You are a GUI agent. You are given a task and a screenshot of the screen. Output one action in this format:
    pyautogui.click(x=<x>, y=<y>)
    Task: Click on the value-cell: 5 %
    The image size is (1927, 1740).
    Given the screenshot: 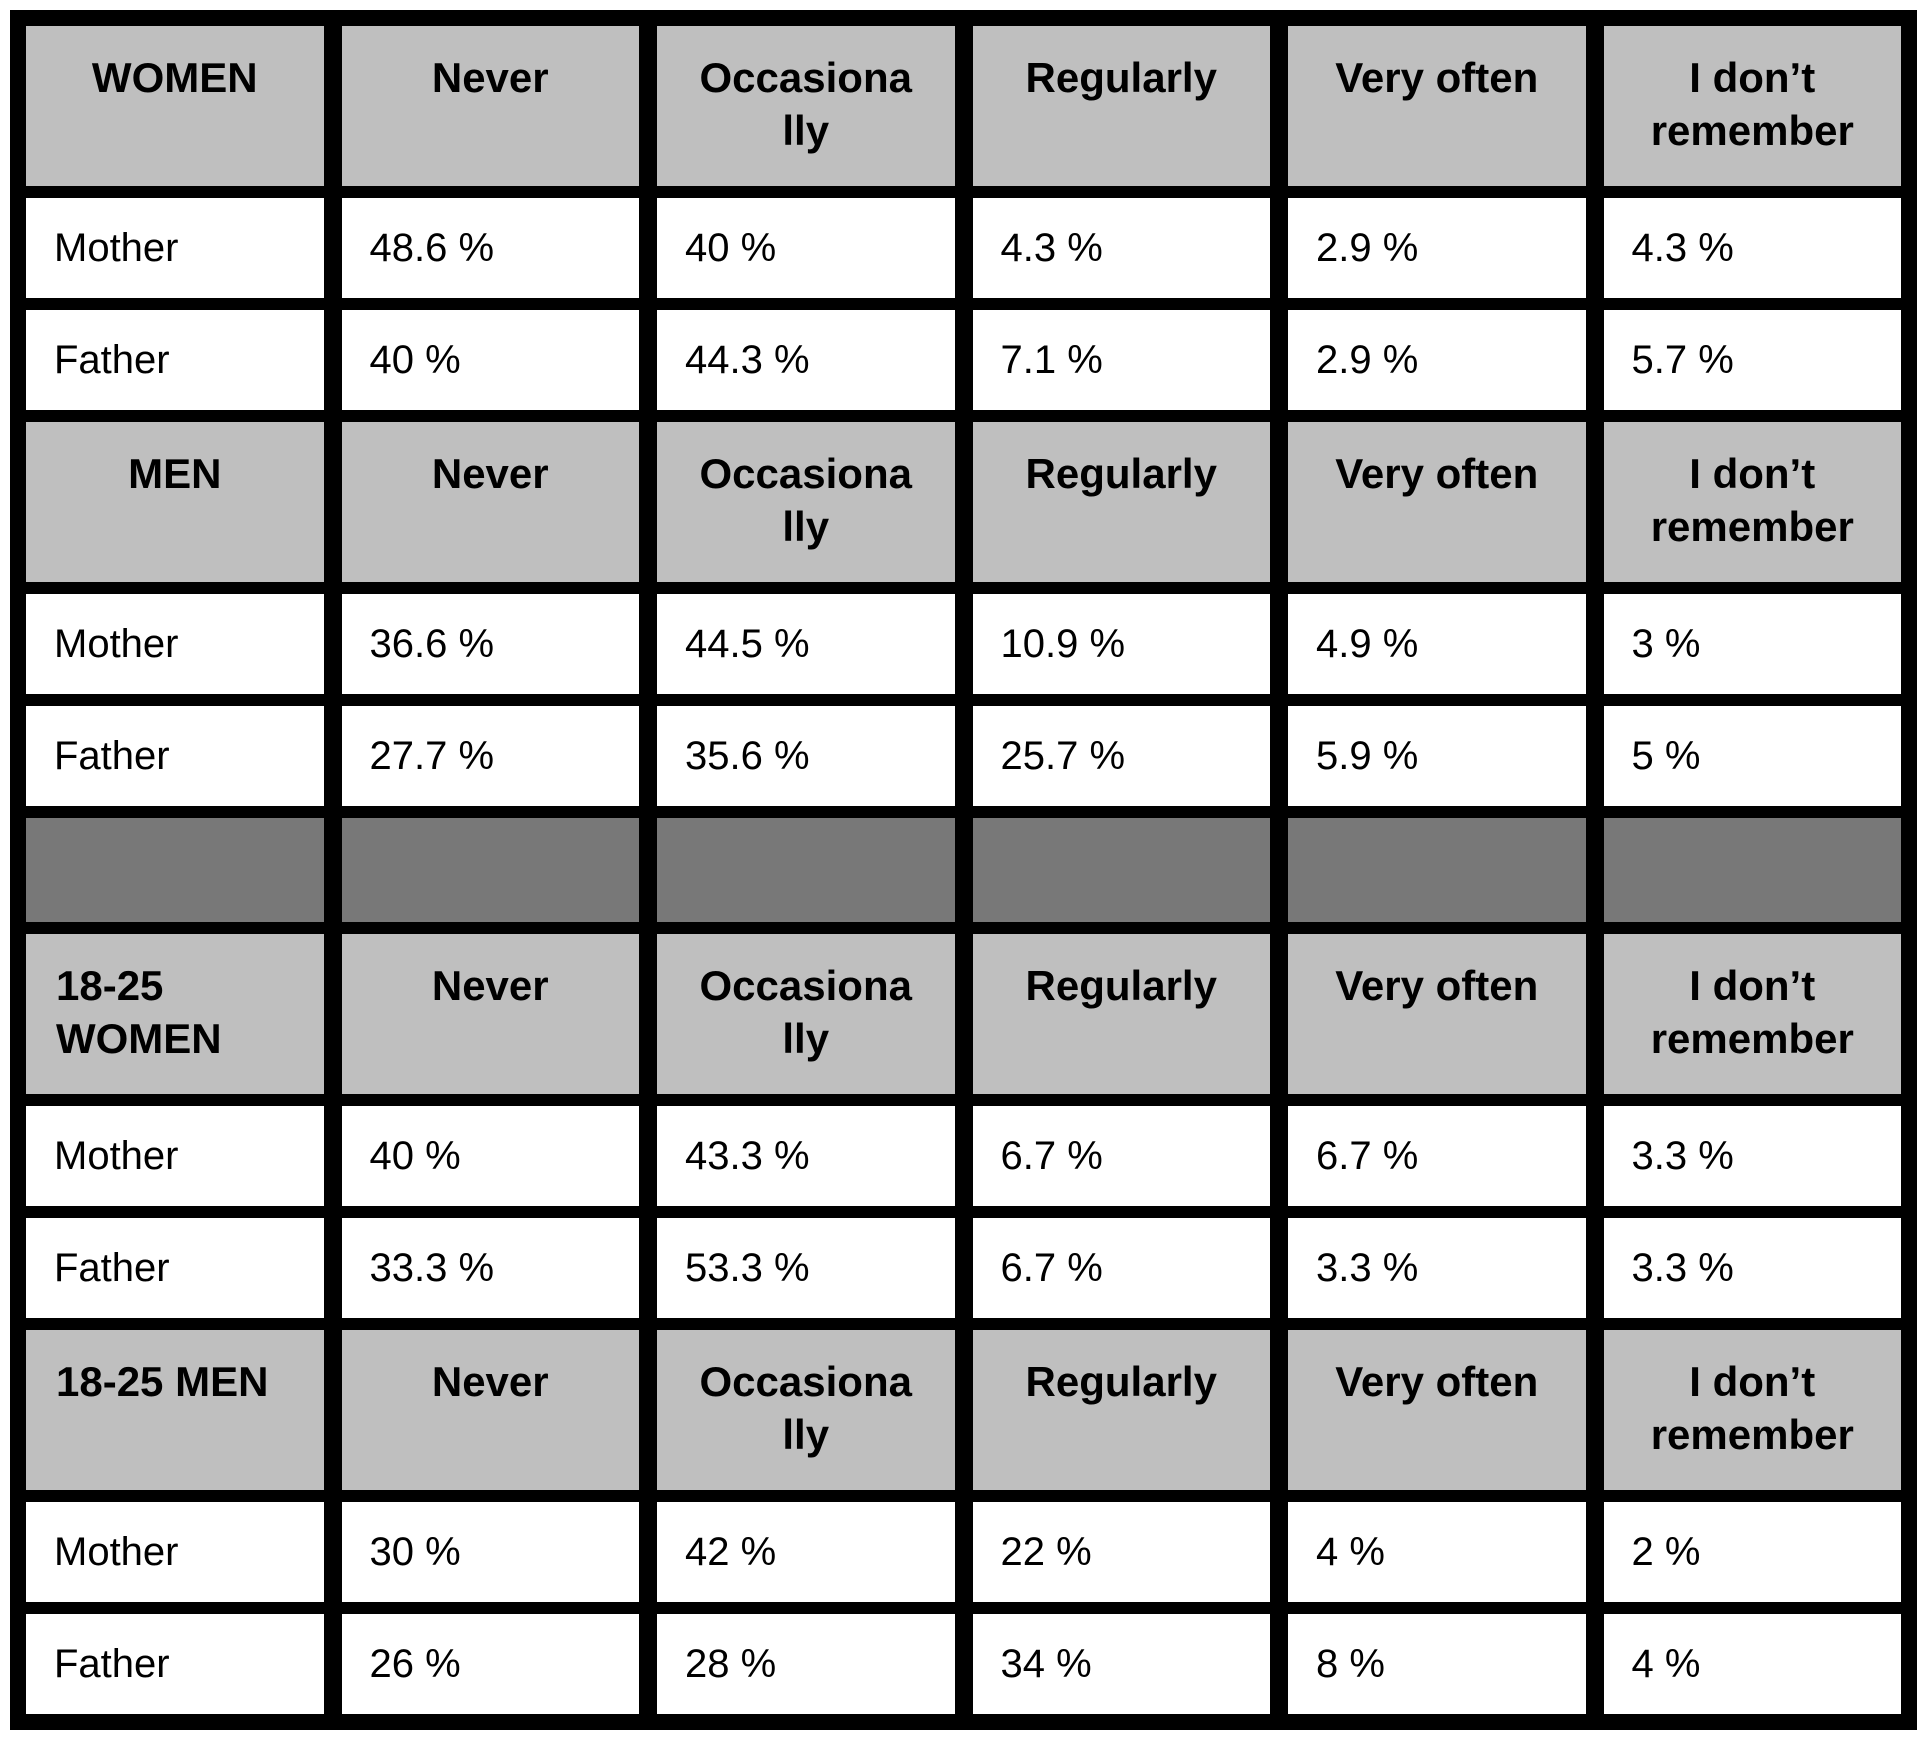 What is the action you would take?
    pyautogui.click(x=1752, y=756)
    